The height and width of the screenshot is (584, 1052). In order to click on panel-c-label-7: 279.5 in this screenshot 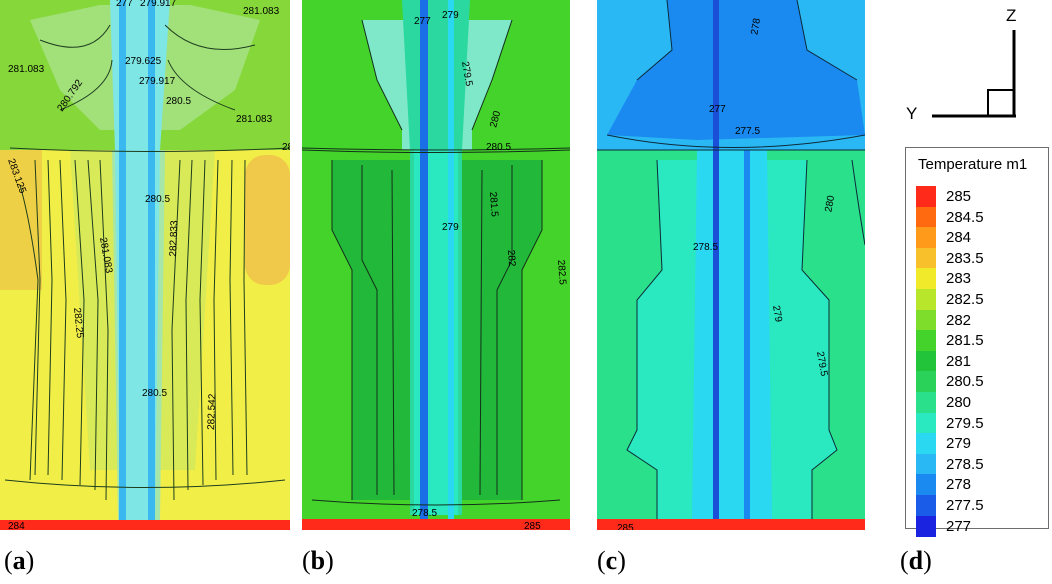, I will do `click(821, 364)`.